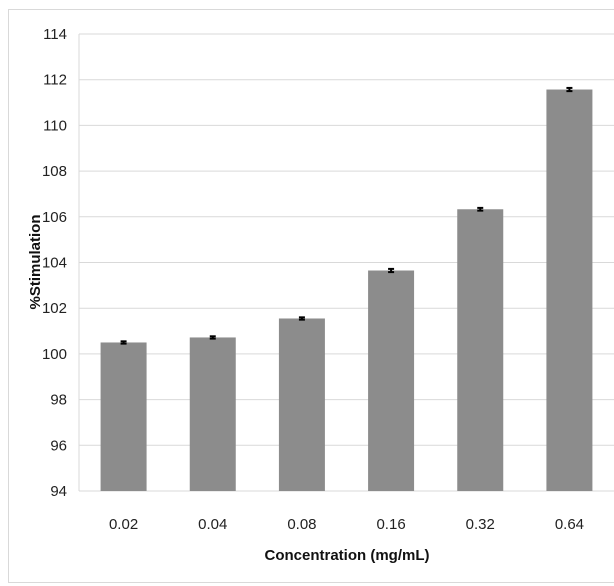 The image size is (614, 586). What do you see at coordinates (212, 524) in the screenshot?
I see `x-tick-label: 0.04` at bounding box center [212, 524].